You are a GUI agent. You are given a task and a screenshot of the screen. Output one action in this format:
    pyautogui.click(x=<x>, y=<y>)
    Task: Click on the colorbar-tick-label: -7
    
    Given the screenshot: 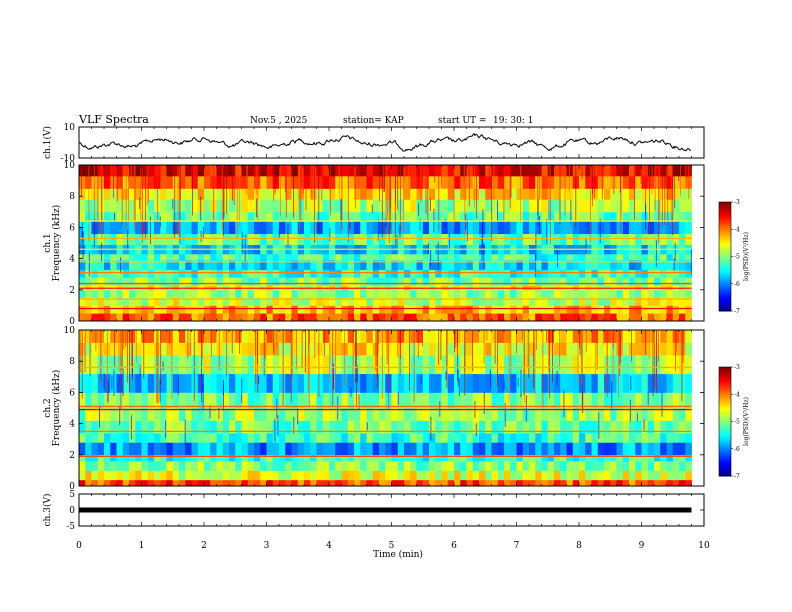 What is the action you would take?
    pyautogui.click(x=737, y=476)
    